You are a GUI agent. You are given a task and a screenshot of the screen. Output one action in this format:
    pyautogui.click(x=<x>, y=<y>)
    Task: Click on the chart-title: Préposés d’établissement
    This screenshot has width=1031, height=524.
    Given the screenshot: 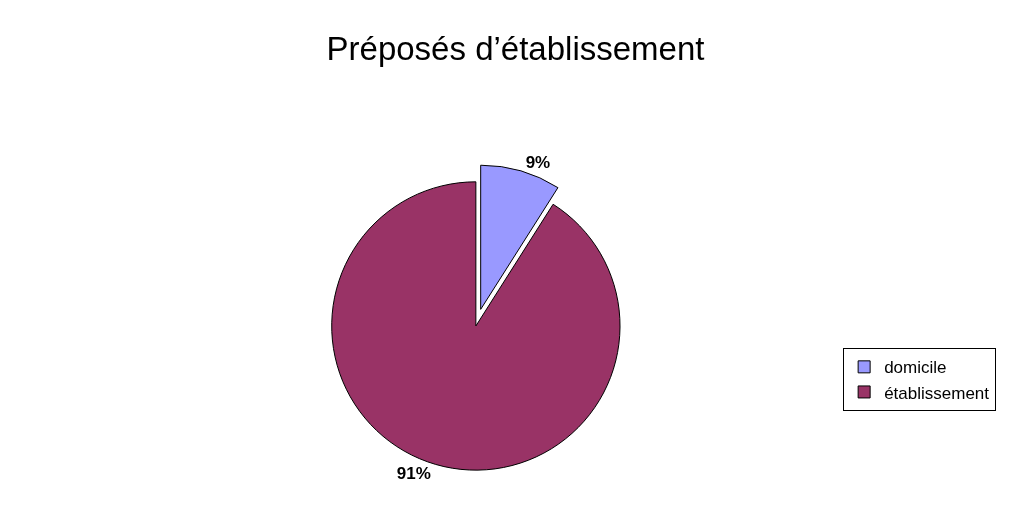 What is the action you would take?
    pyautogui.click(x=515, y=48)
    